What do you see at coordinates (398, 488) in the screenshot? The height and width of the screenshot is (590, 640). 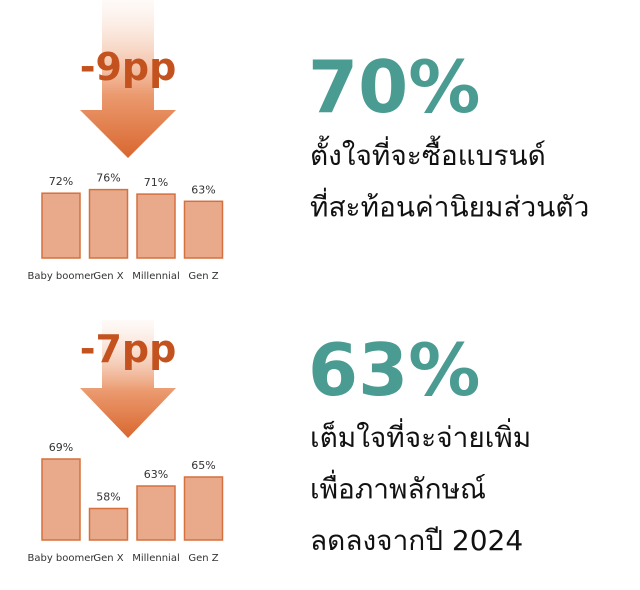 I see `description: เพื่อภาพลักษณ์` at bounding box center [398, 488].